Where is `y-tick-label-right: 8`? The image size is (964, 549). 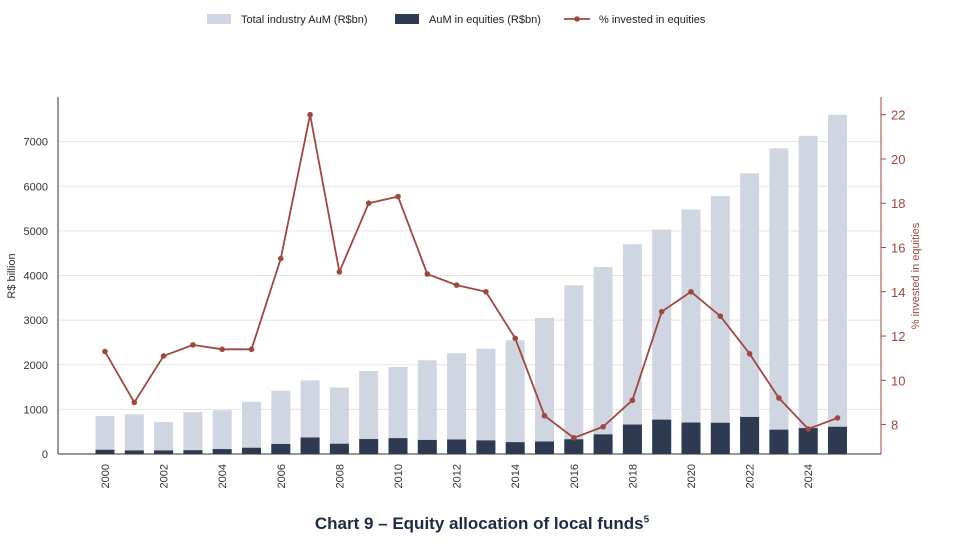 y-tick-label-right: 8 is located at coordinates (894, 425).